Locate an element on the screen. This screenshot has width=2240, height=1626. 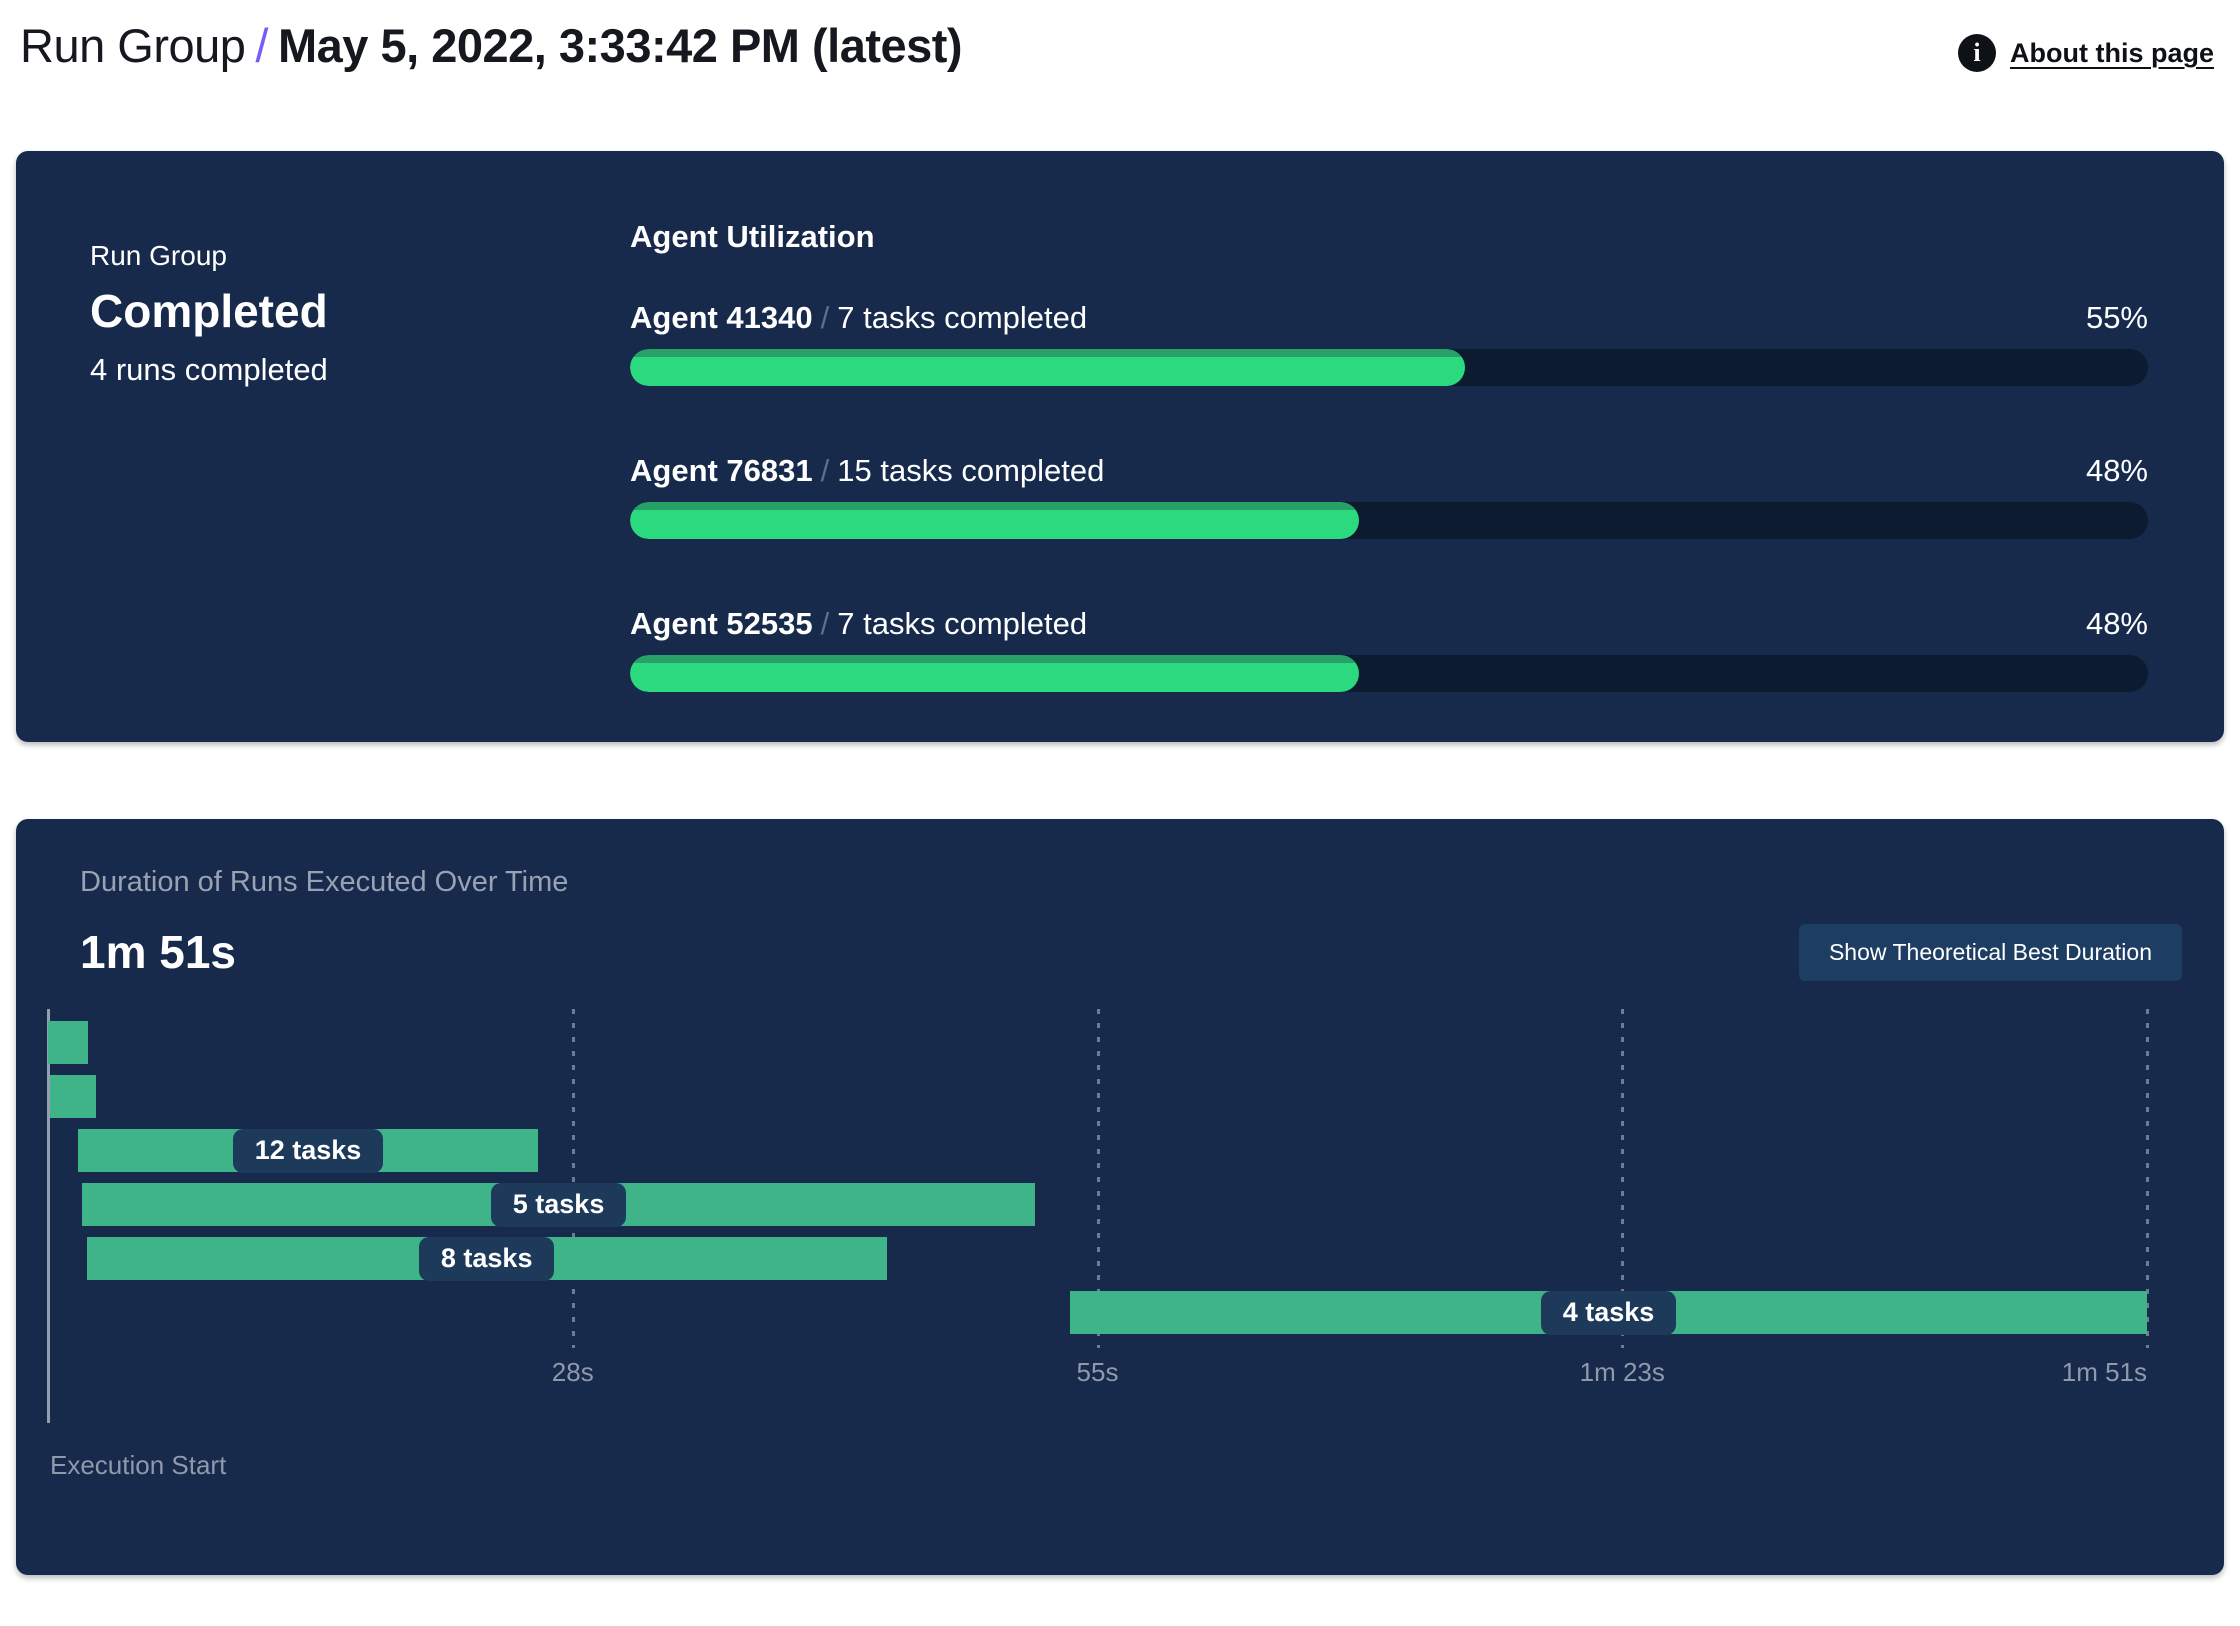
info-icon-glyph: i is located at coordinates (1977, 52).